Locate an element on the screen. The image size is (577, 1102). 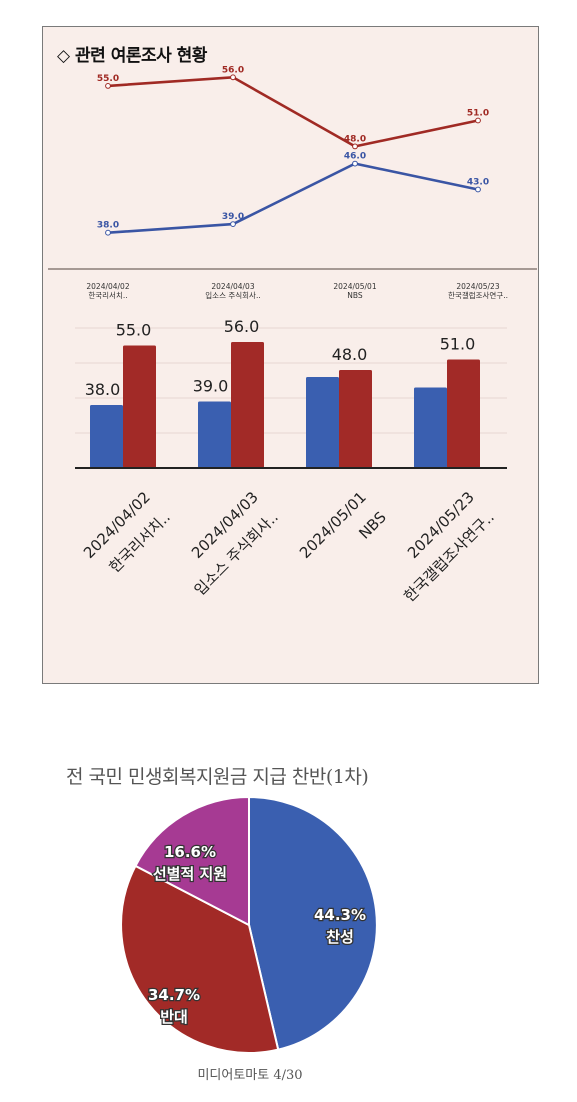
line-tick-label: 2024/04/02 is located at coordinates (107, 286).